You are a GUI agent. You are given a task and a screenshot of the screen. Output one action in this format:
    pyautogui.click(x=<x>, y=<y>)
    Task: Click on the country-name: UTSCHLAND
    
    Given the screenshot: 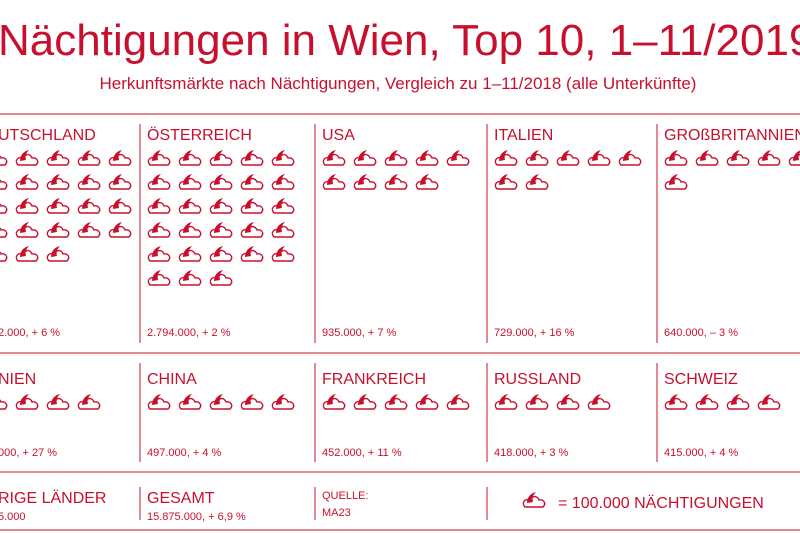 What is the action you would take?
    pyautogui.click(x=48, y=135)
    